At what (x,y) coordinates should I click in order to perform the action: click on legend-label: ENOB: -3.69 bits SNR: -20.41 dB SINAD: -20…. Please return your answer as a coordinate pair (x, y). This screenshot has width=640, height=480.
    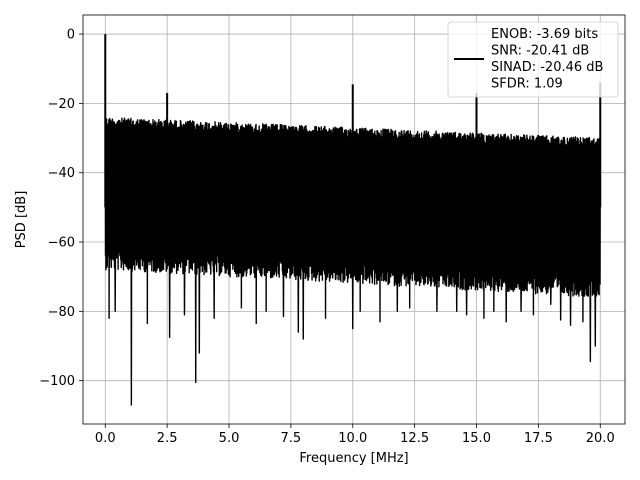
    Looking at the image, I should click on (547, 59).